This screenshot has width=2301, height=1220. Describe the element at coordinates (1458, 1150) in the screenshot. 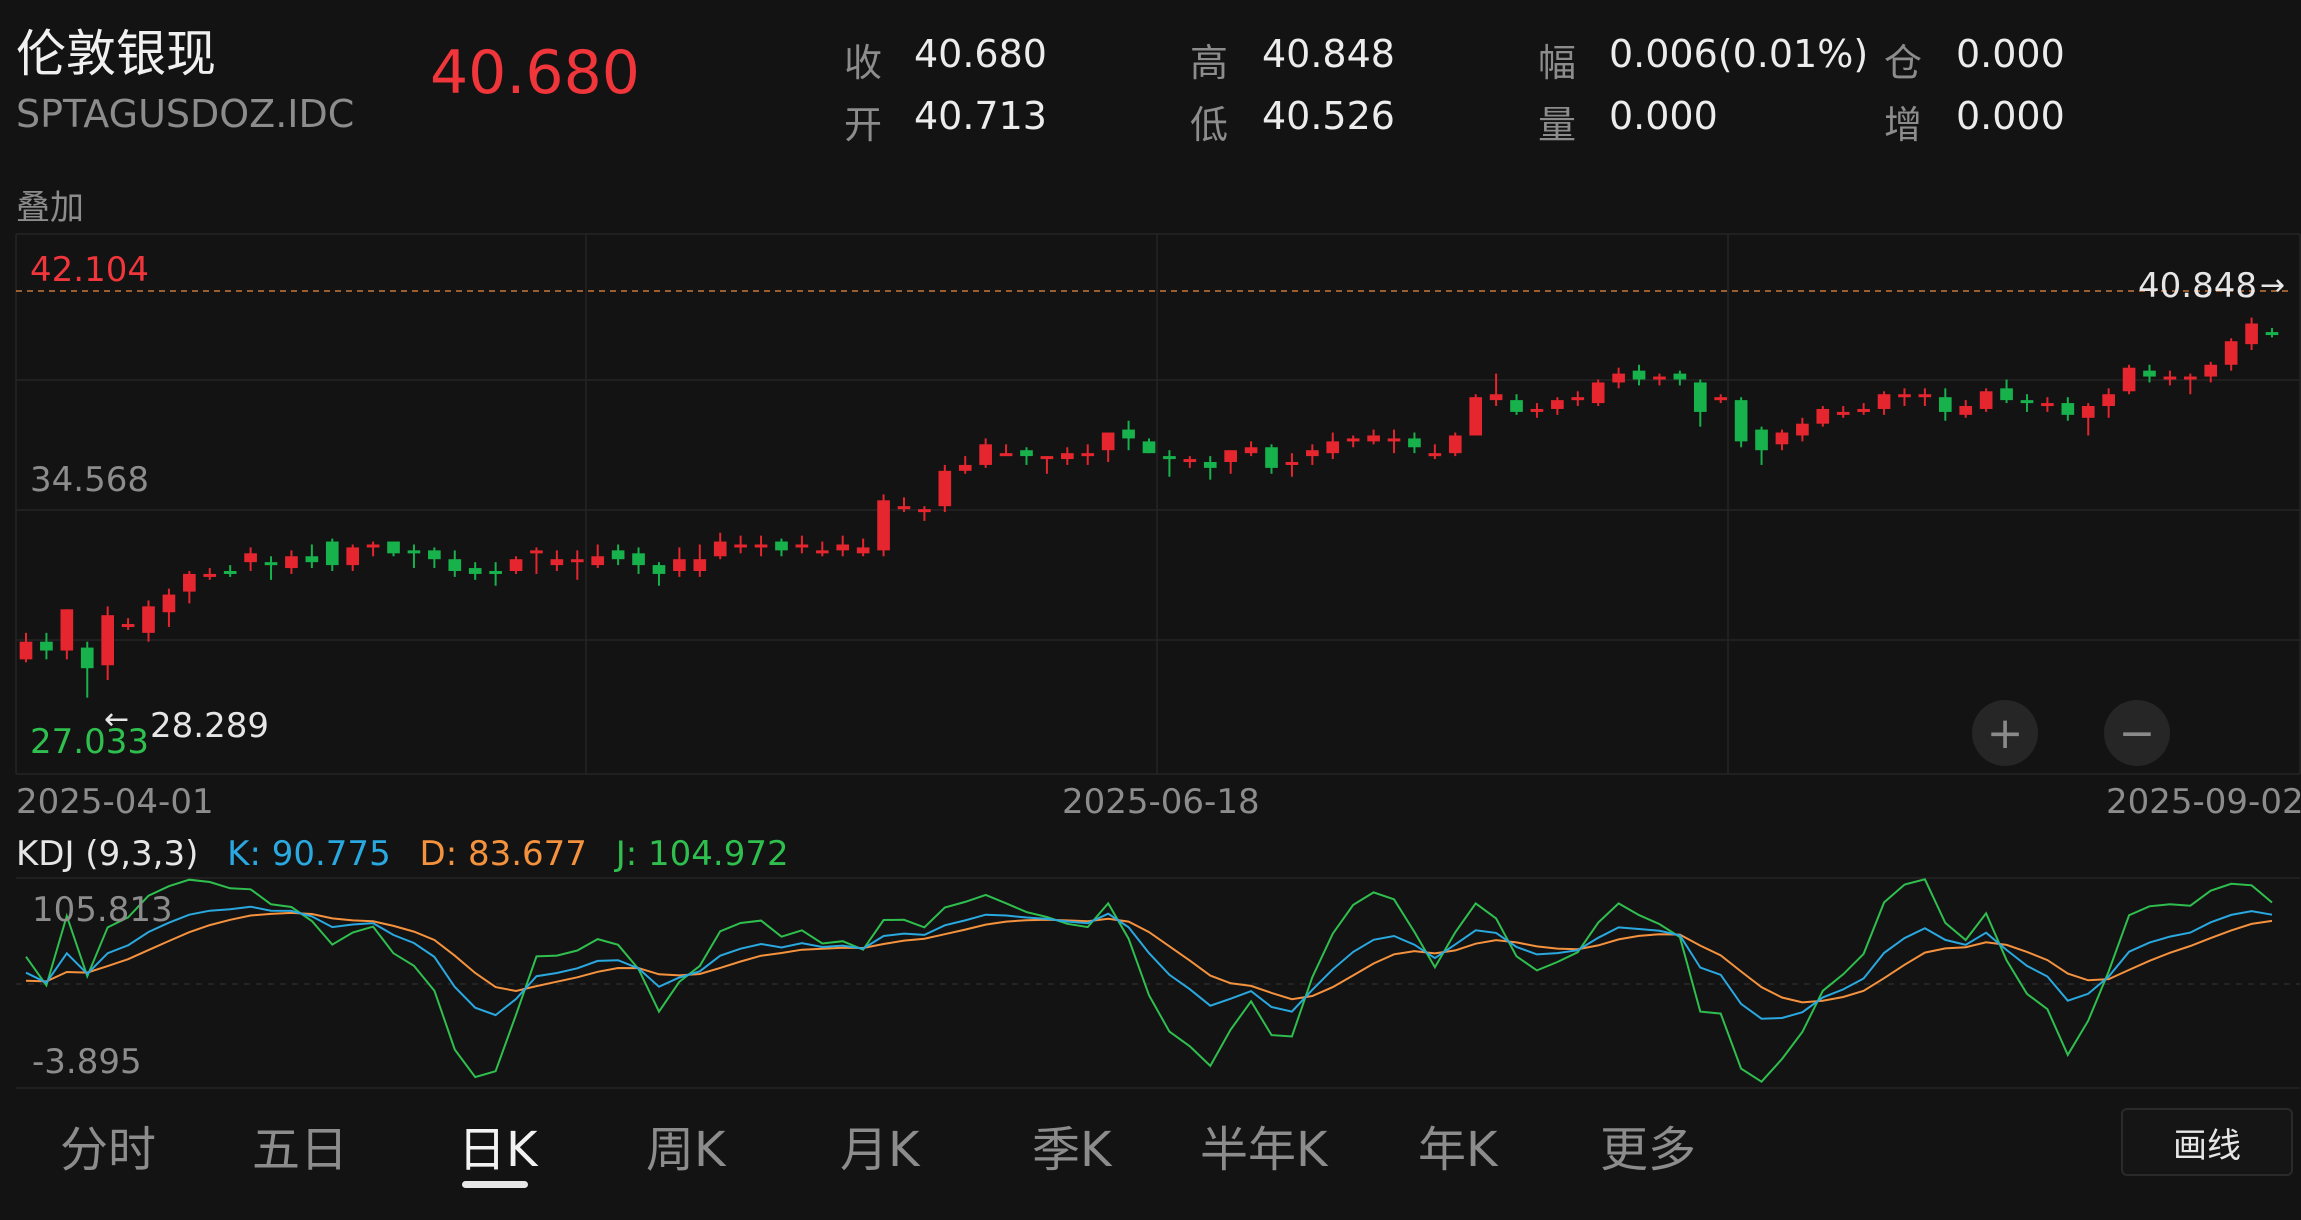

I see `tab-yearly-k: 年K` at that location.